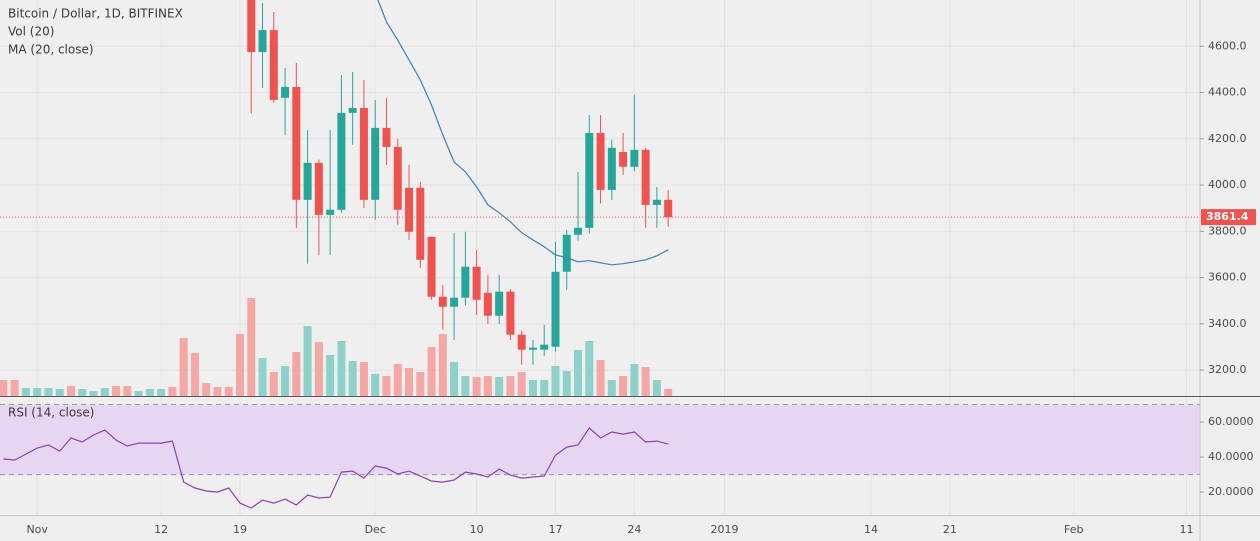  What do you see at coordinates (1073, 529) in the screenshot?
I see `x-tick-label: Feb` at bounding box center [1073, 529].